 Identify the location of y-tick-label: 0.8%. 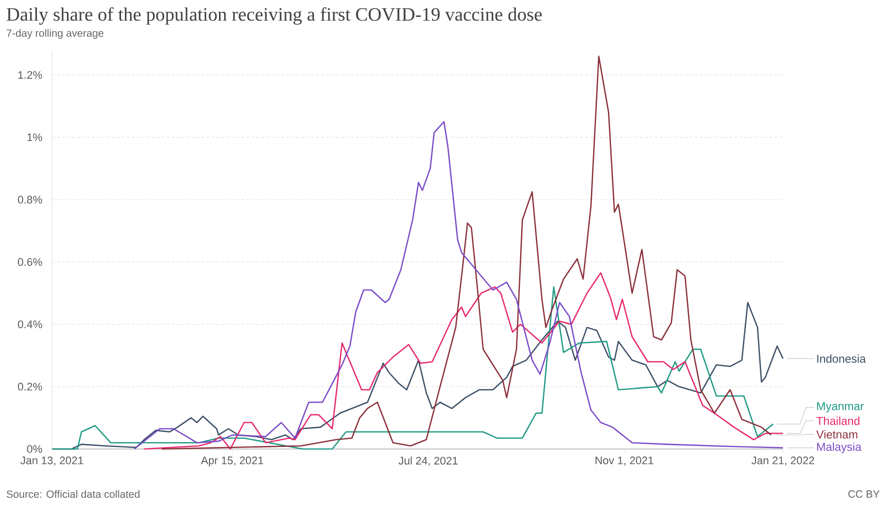
(30, 200).